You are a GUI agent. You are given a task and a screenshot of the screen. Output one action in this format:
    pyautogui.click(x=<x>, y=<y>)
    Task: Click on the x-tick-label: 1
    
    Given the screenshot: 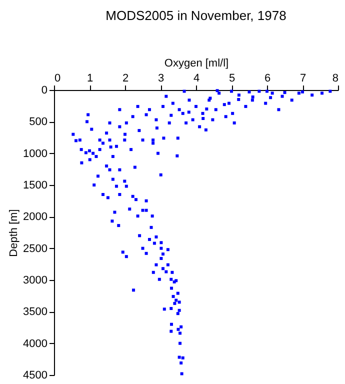 What is the action you would take?
    pyautogui.click(x=90, y=78)
    